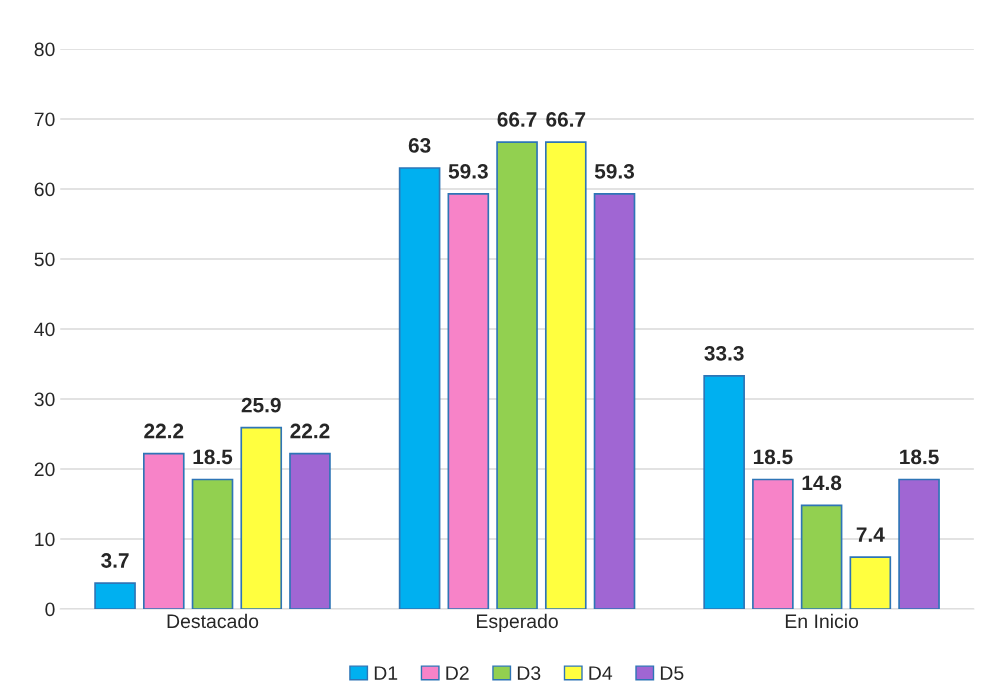 This screenshot has height=700, width=1004. I want to click on y-tick-label: 10, so click(45, 539).